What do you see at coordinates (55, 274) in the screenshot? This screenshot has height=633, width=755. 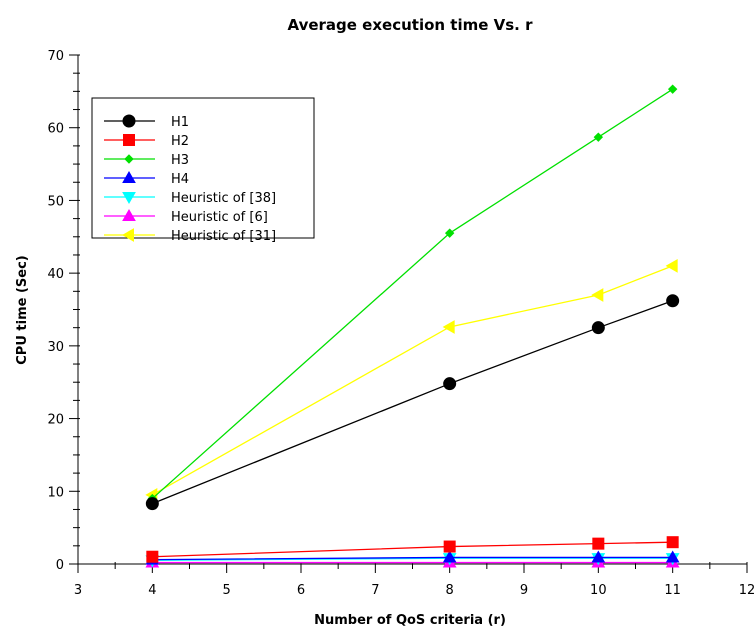 I see `y-tick-label: 40` at bounding box center [55, 274].